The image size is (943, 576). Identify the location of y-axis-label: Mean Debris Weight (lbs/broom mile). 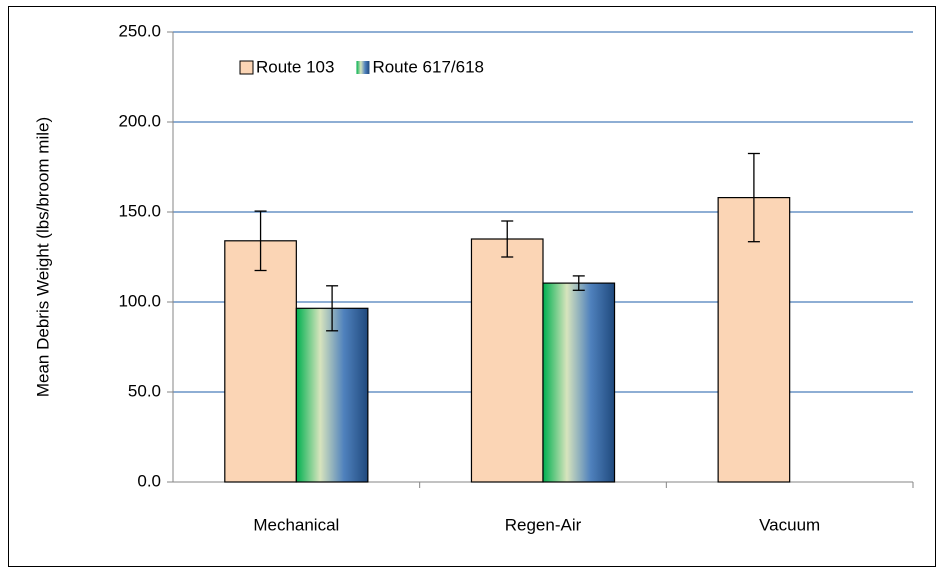
(42, 257).